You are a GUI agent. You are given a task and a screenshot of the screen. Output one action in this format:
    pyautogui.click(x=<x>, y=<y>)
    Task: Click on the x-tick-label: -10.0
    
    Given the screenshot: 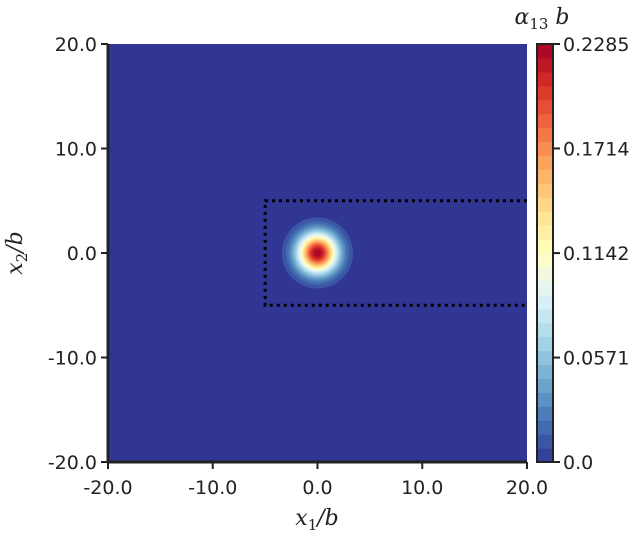 What is the action you would take?
    pyautogui.click(x=212, y=488)
    